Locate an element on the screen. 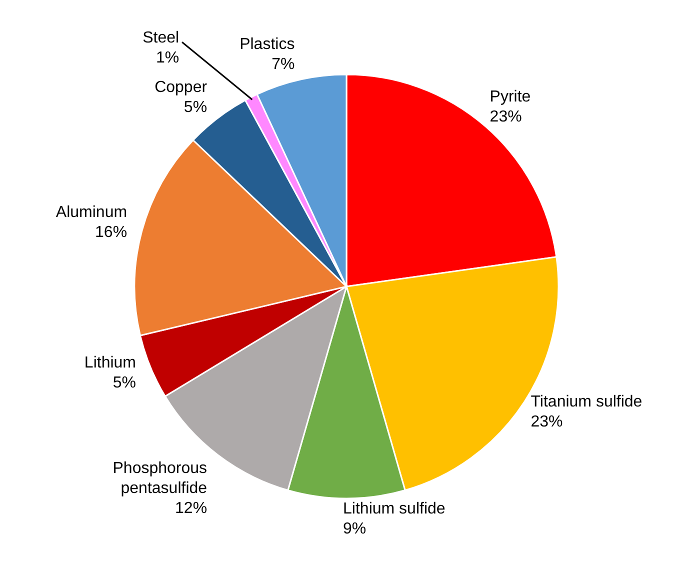  slice-label: Lithium is located at coordinates (110, 363).